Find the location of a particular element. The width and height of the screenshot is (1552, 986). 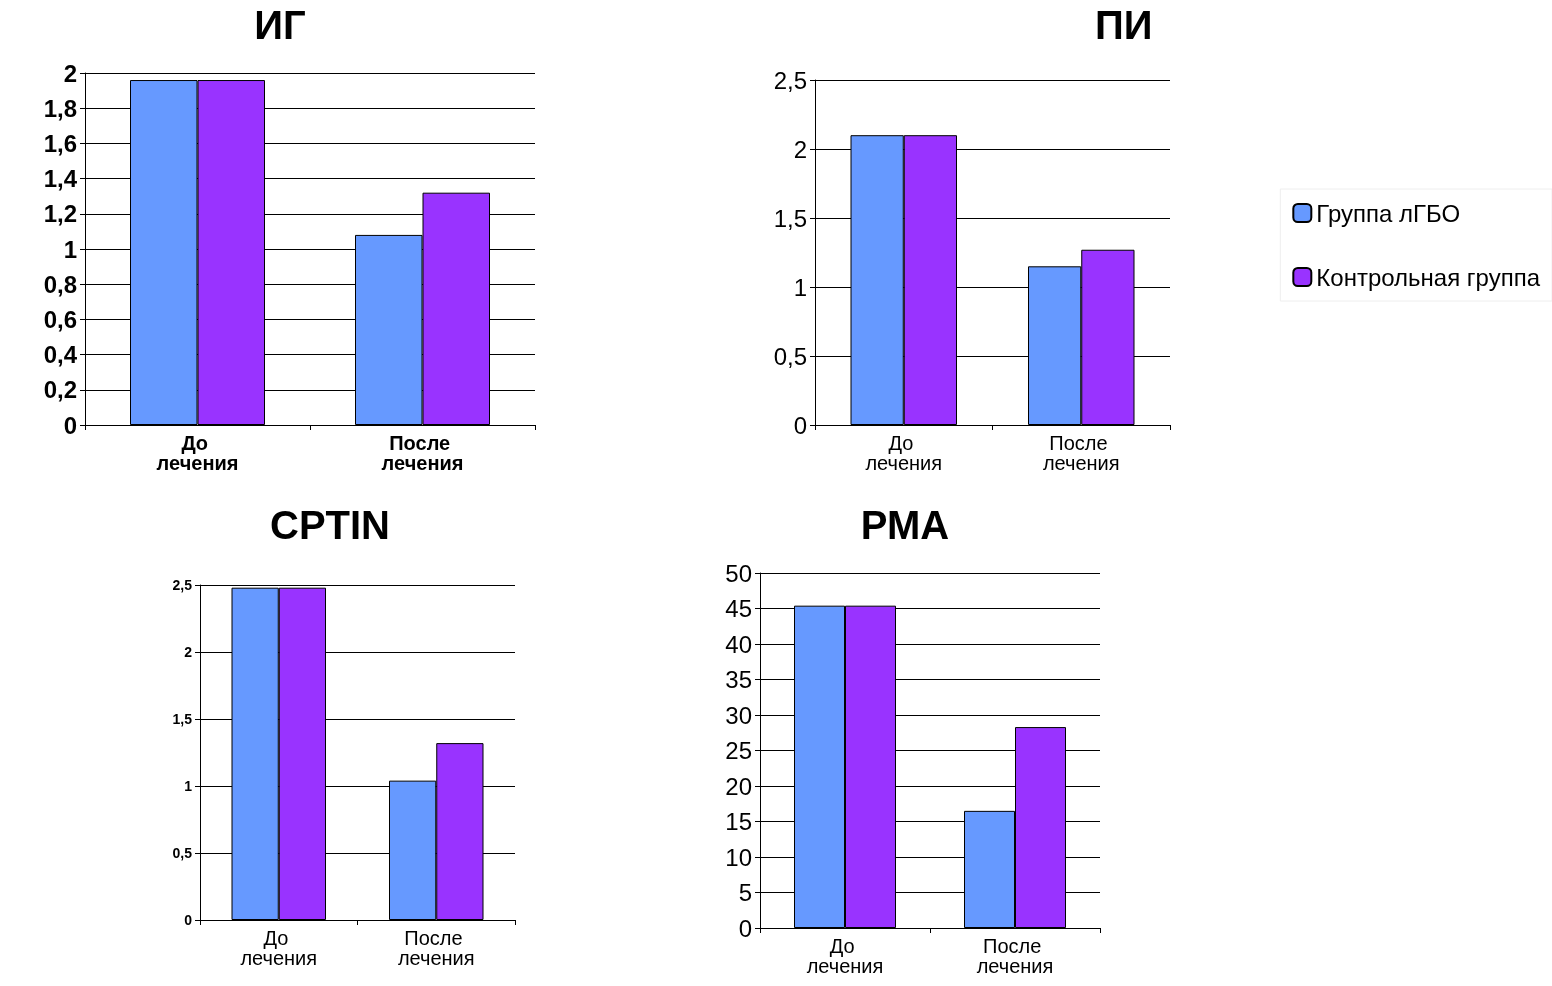

y-tick-label: 40 is located at coordinates (738, 644).